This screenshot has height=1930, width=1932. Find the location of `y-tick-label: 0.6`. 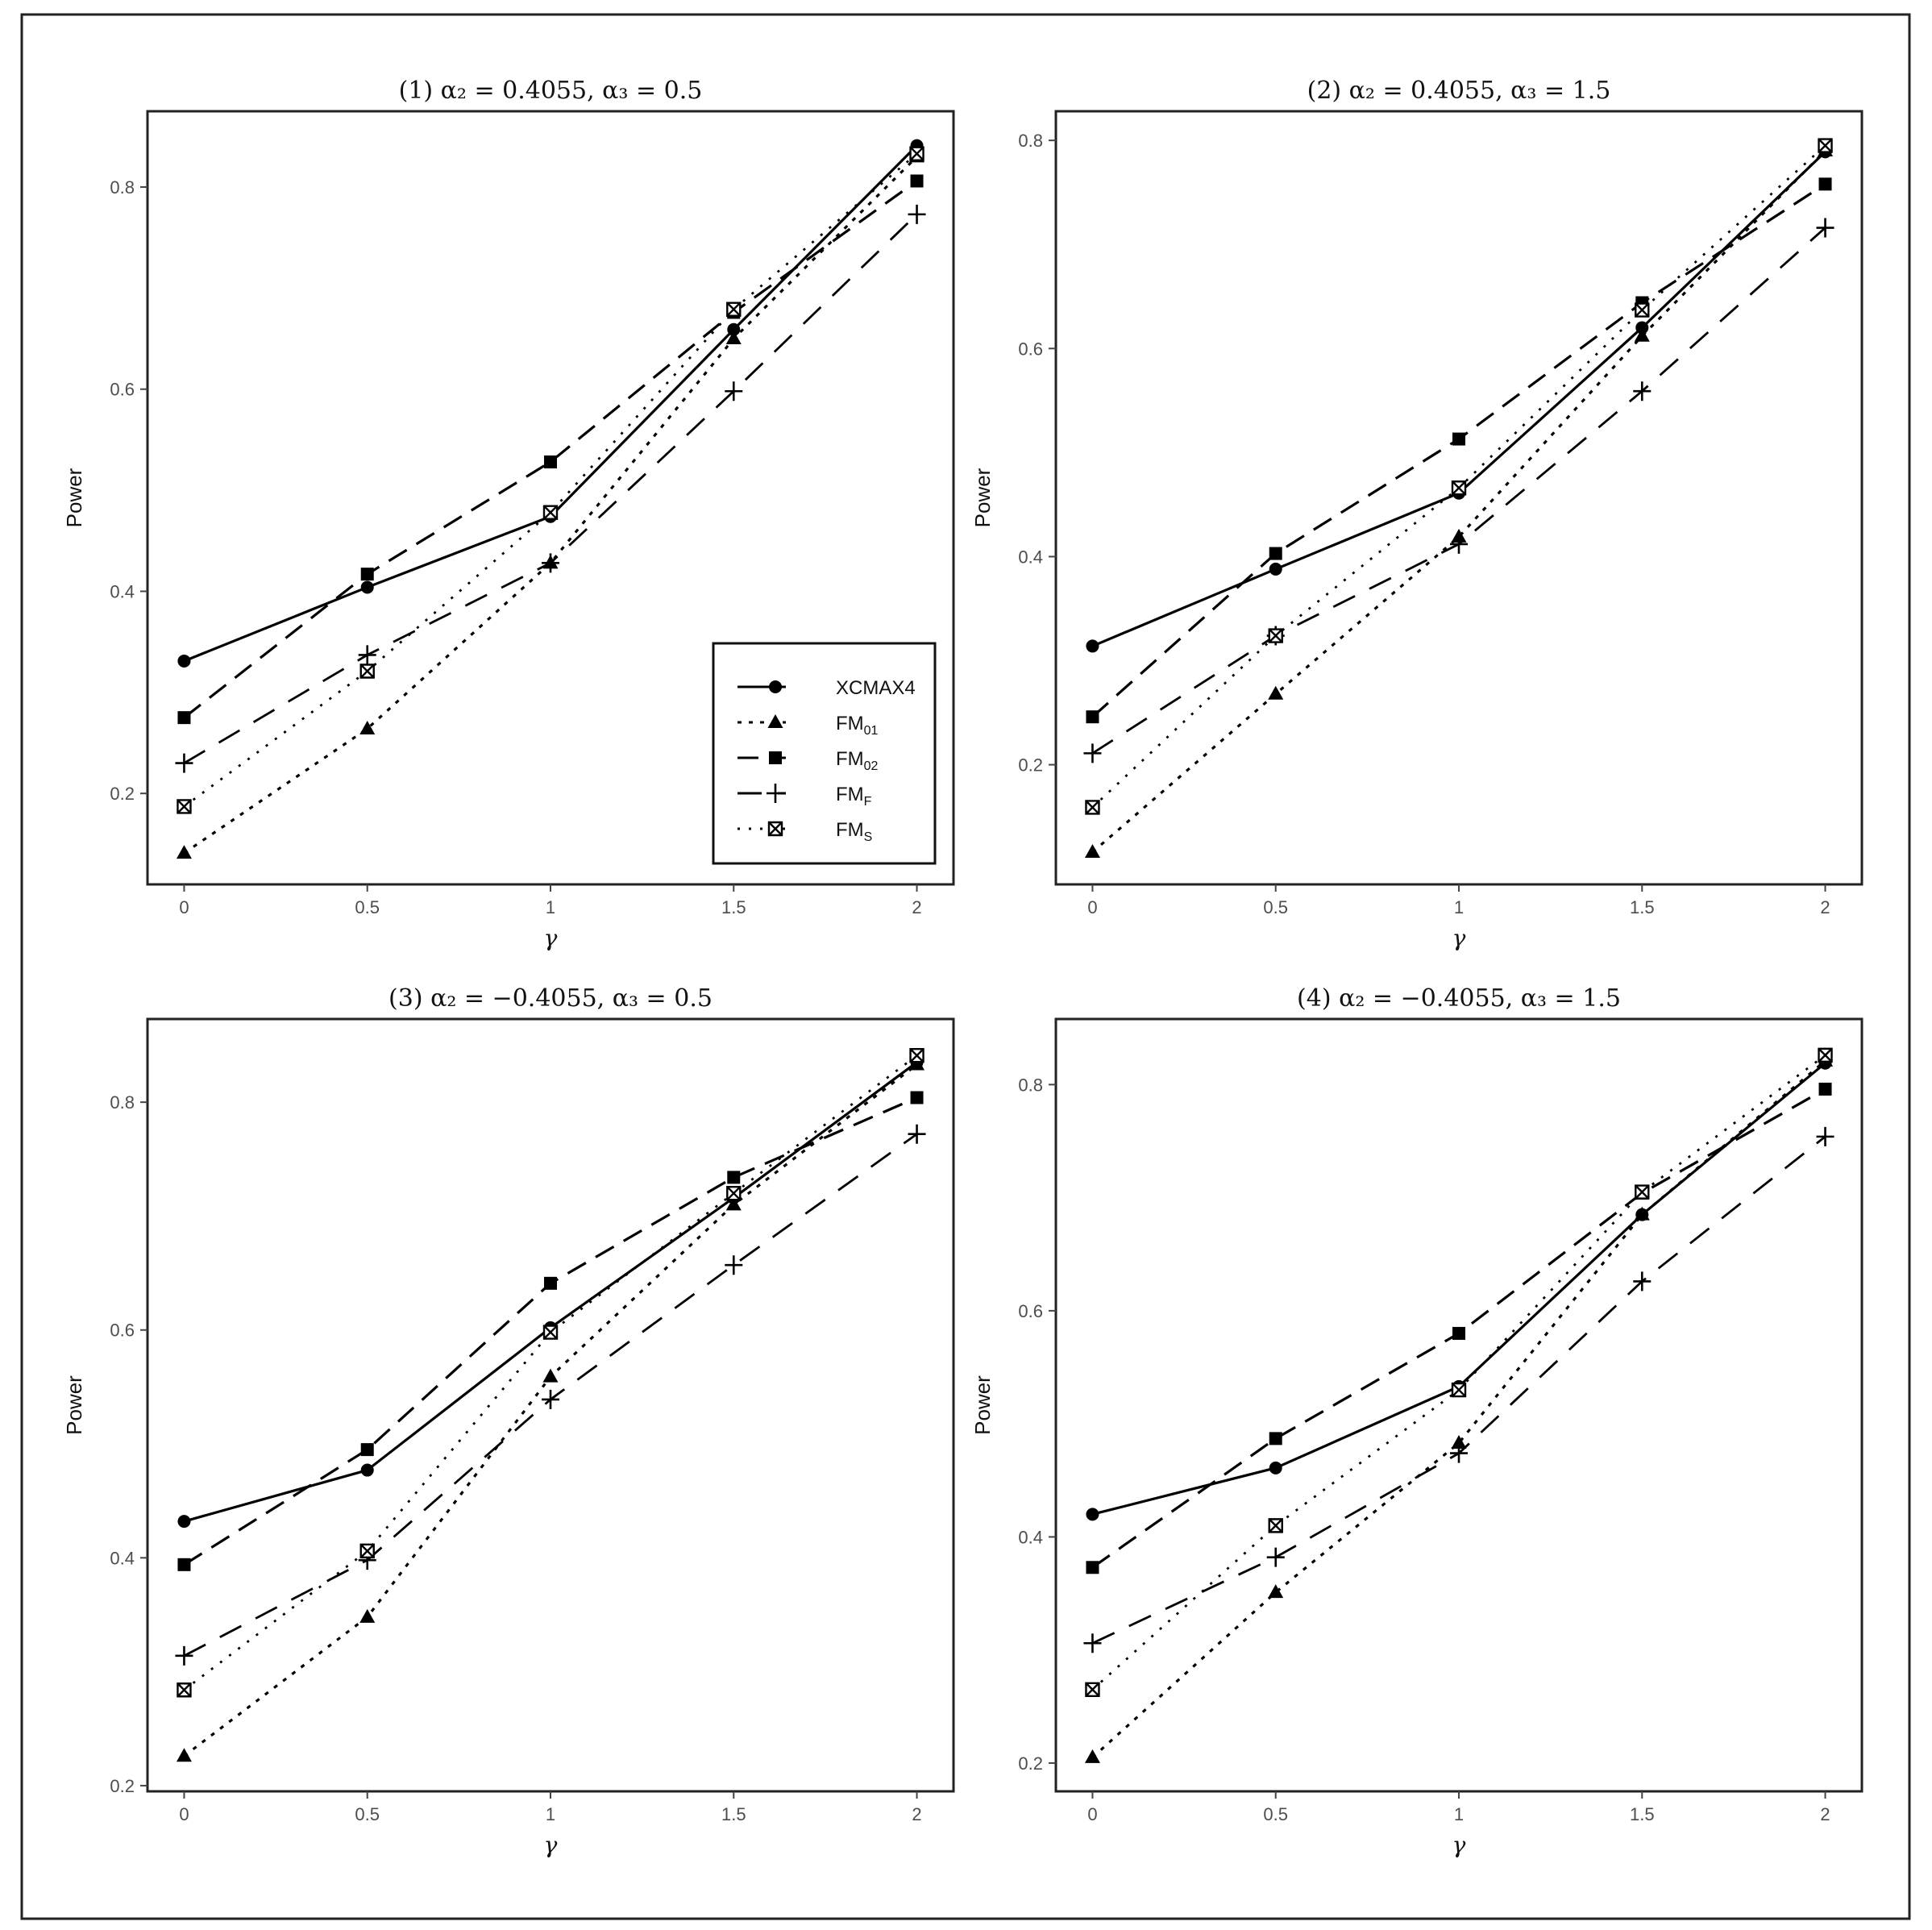

y-tick-label: 0.6 is located at coordinates (122, 390).